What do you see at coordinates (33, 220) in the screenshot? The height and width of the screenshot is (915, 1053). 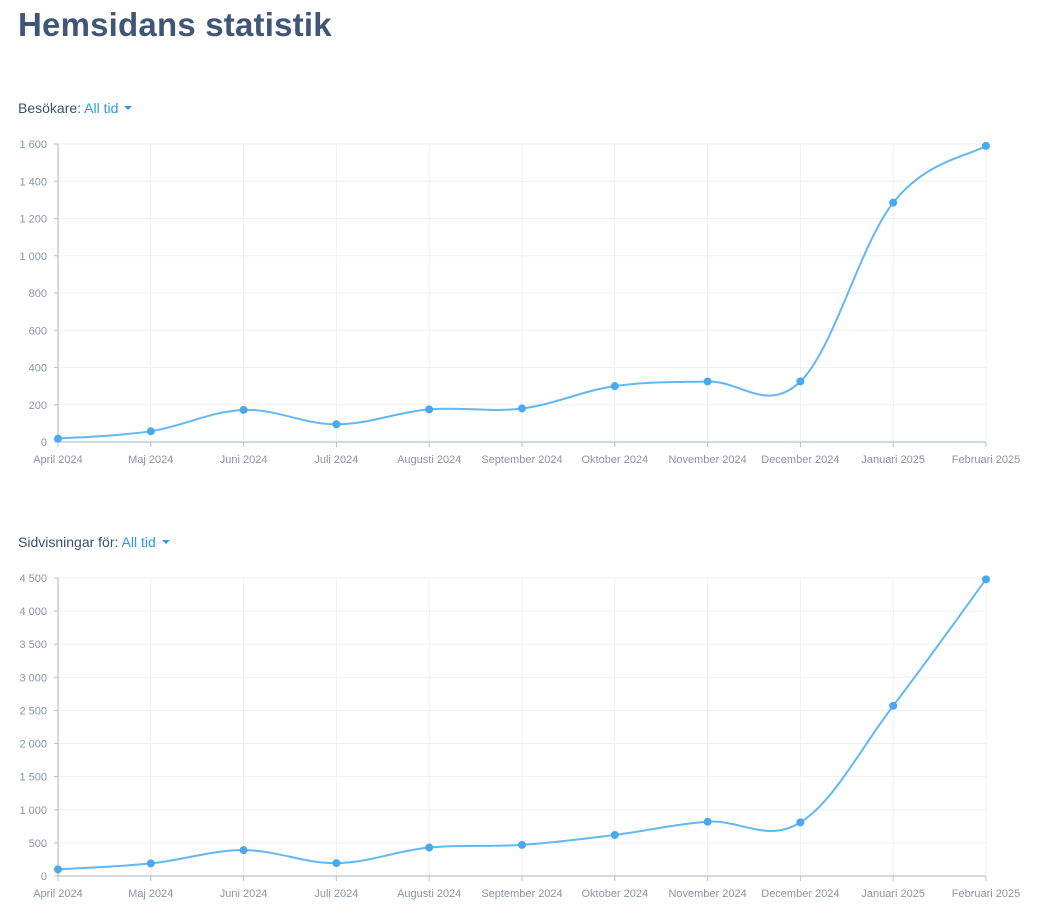 I see `y-tick-label: 1 200` at bounding box center [33, 220].